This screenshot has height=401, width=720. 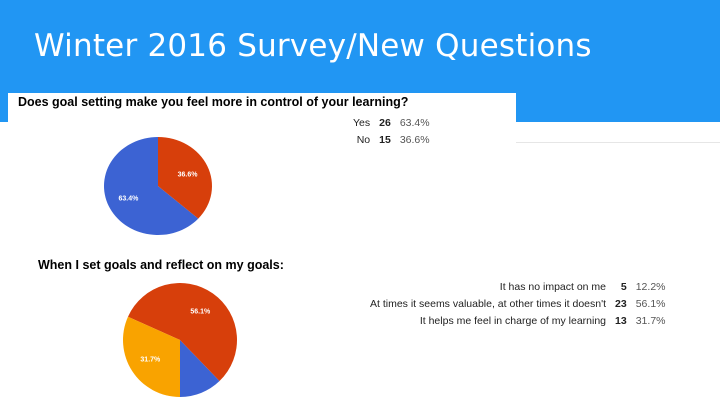 What do you see at coordinates (618, 142) in the screenshot?
I see `divider-line` at bounding box center [618, 142].